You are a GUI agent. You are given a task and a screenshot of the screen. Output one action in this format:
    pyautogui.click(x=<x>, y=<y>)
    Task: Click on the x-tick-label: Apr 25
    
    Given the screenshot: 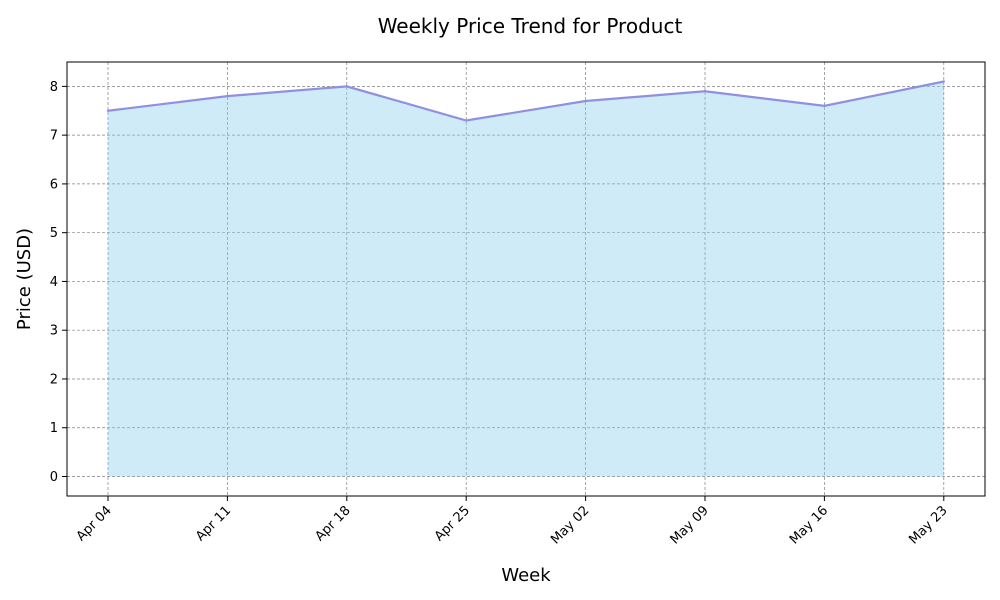 What is the action you would take?
    pyautogui.click(x=452, y=523)
    